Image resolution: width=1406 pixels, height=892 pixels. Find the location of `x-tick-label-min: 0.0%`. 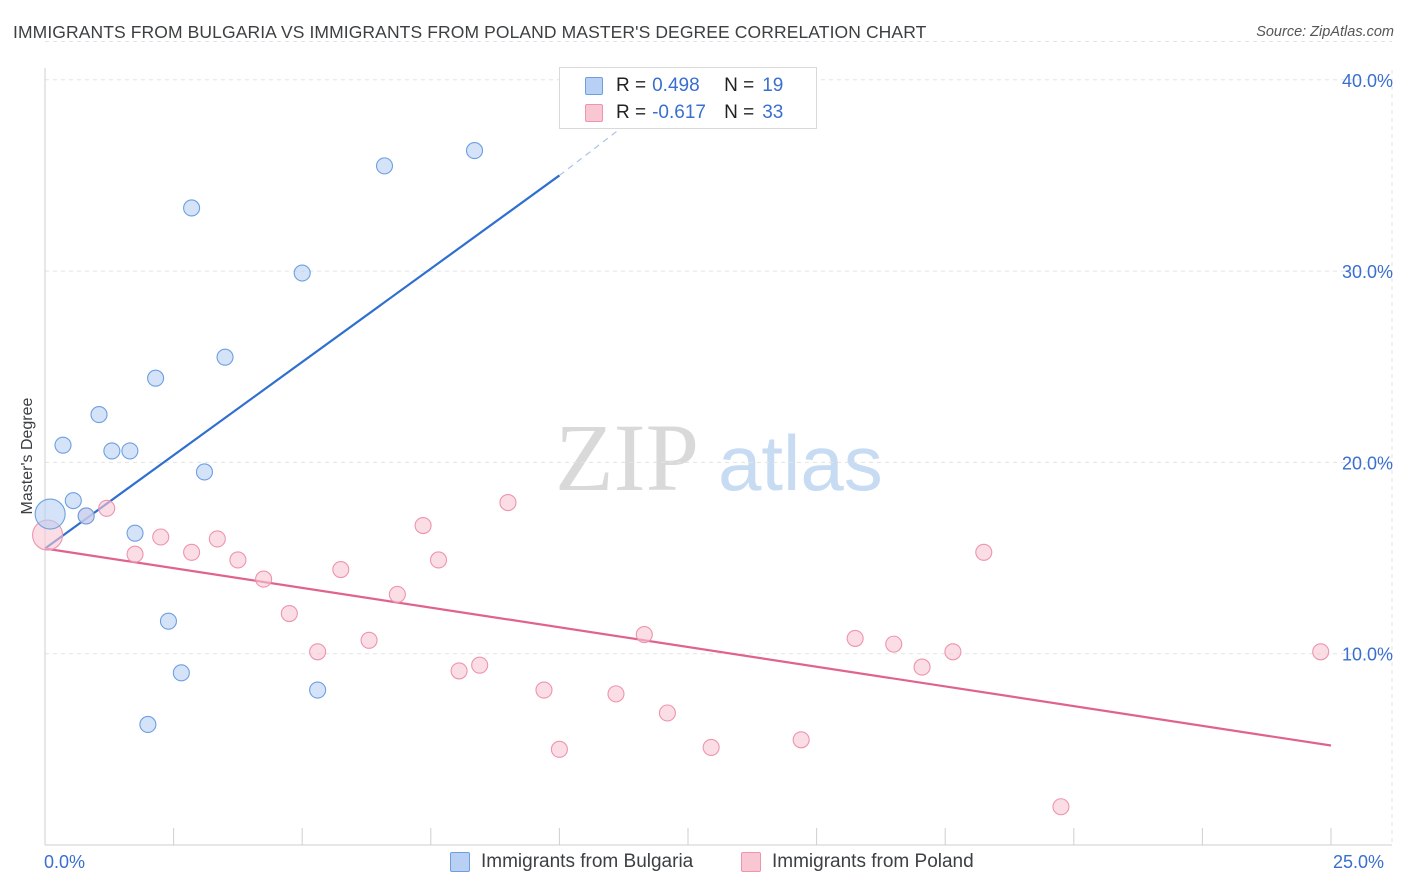

x-tick-label-min: 0.0% is located at coordinates (65, 862).